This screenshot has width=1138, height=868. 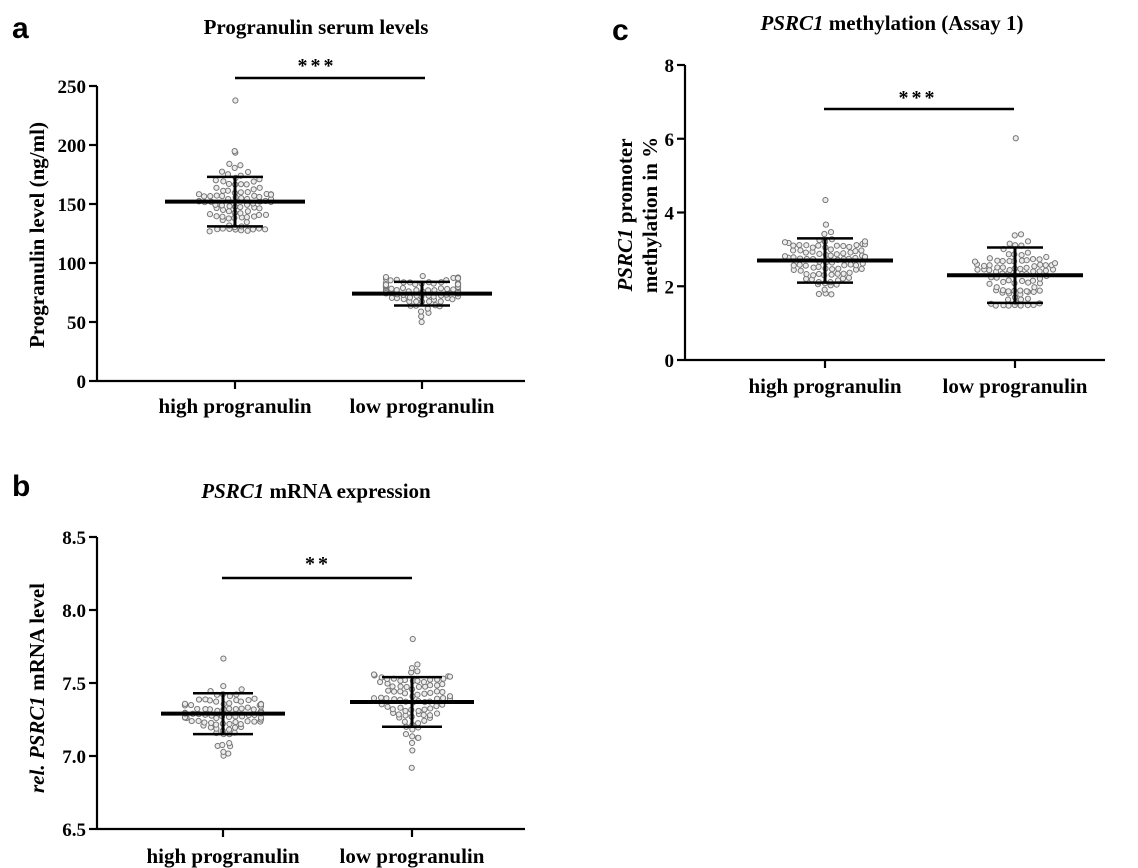 I want to click on y-tick-label: 0, so click(x=670, y=361).